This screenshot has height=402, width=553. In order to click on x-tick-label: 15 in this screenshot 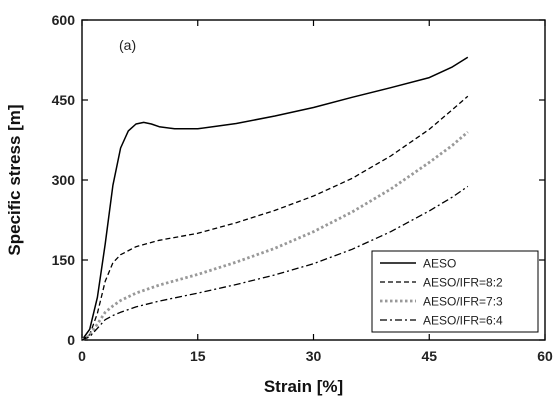, I will do `click(198, 356)`.